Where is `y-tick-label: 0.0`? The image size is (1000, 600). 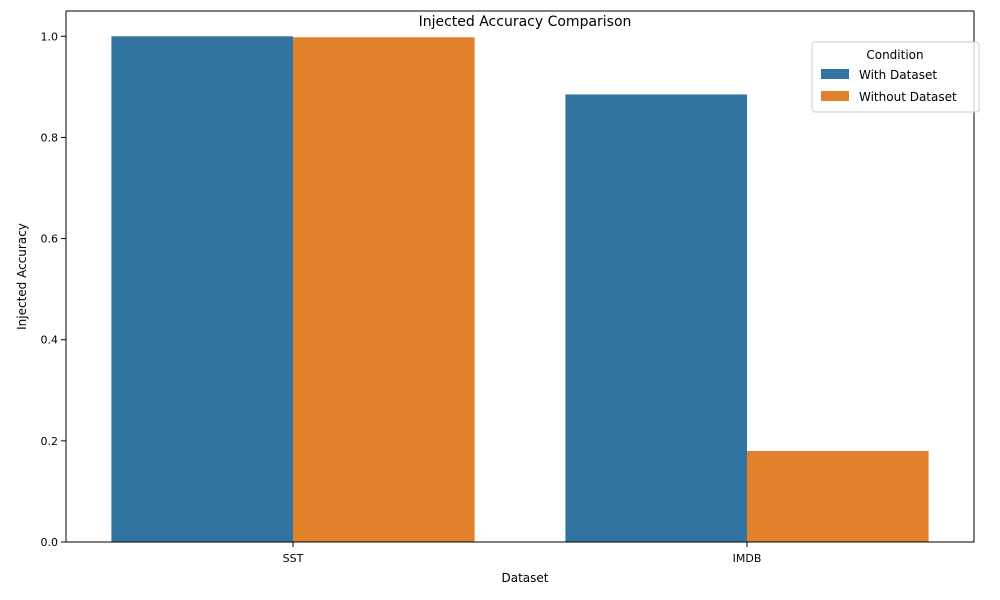
y-tick-label: 0.0 is located at coordinates (50, 542).